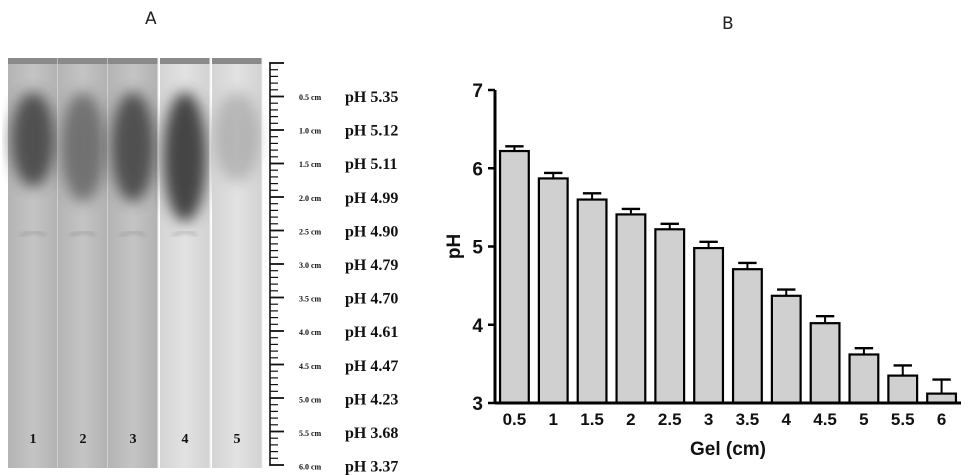 The image size is (971, 475). Describe the element at coordinates (237, 439) in the screenshot. I see `lane-label: 5` at that location.